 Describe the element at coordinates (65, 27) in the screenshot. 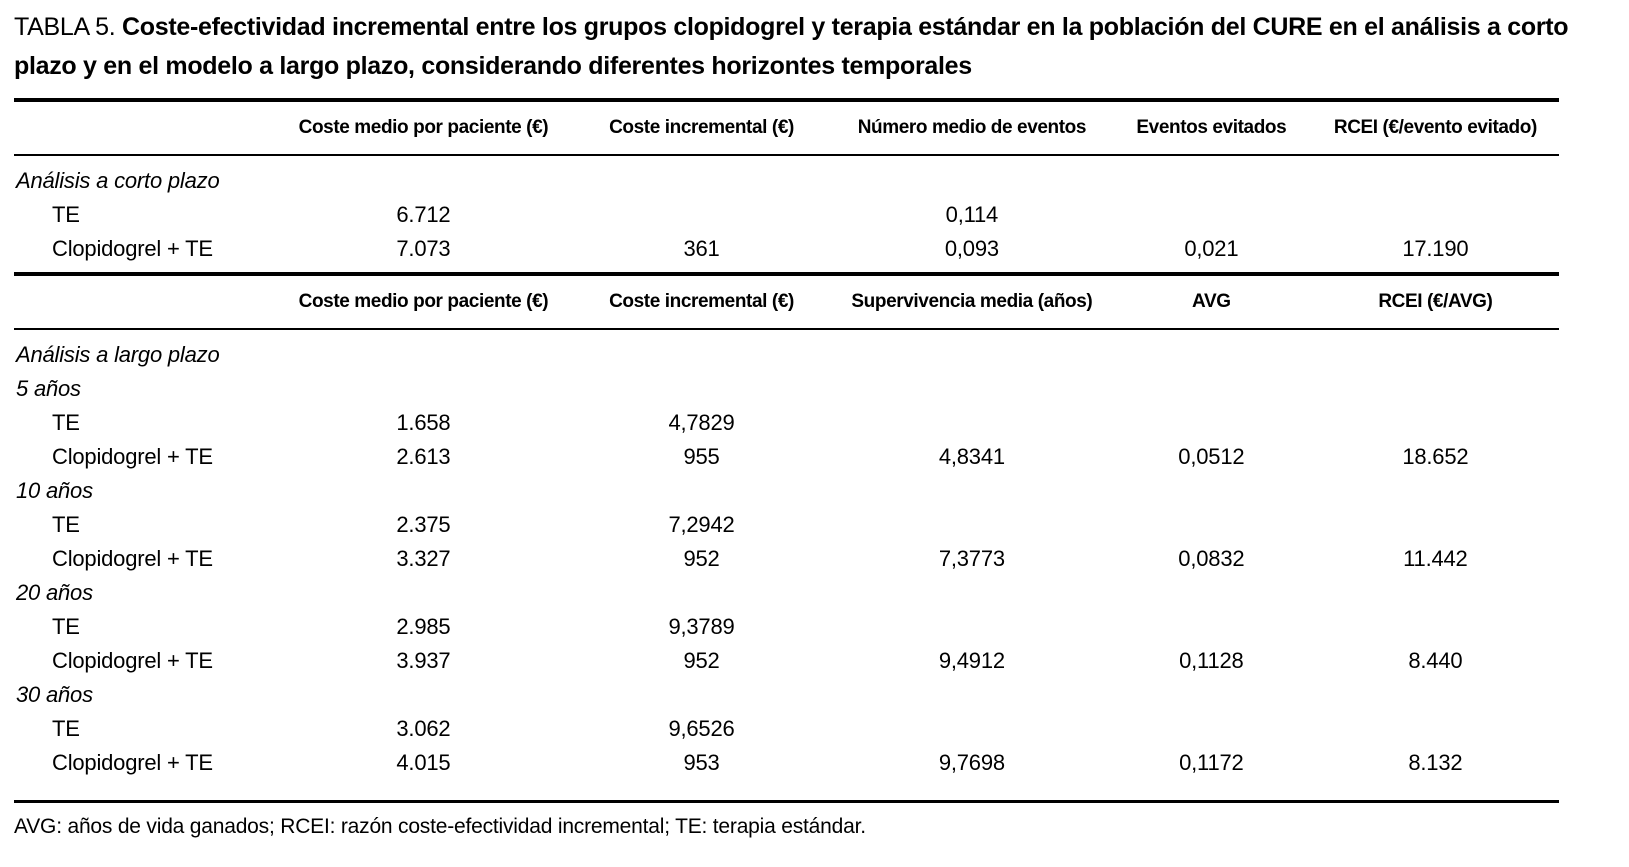

I see `table-number: TABLA 5.` at that location.